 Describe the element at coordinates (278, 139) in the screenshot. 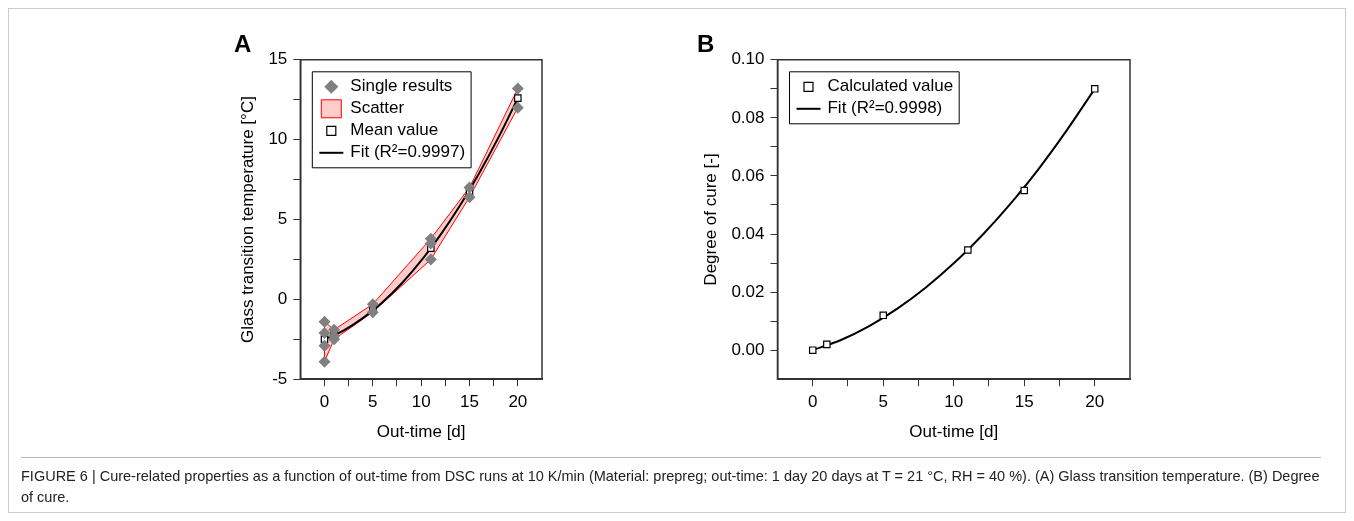

I see `y-tick-label: 10` at that location.